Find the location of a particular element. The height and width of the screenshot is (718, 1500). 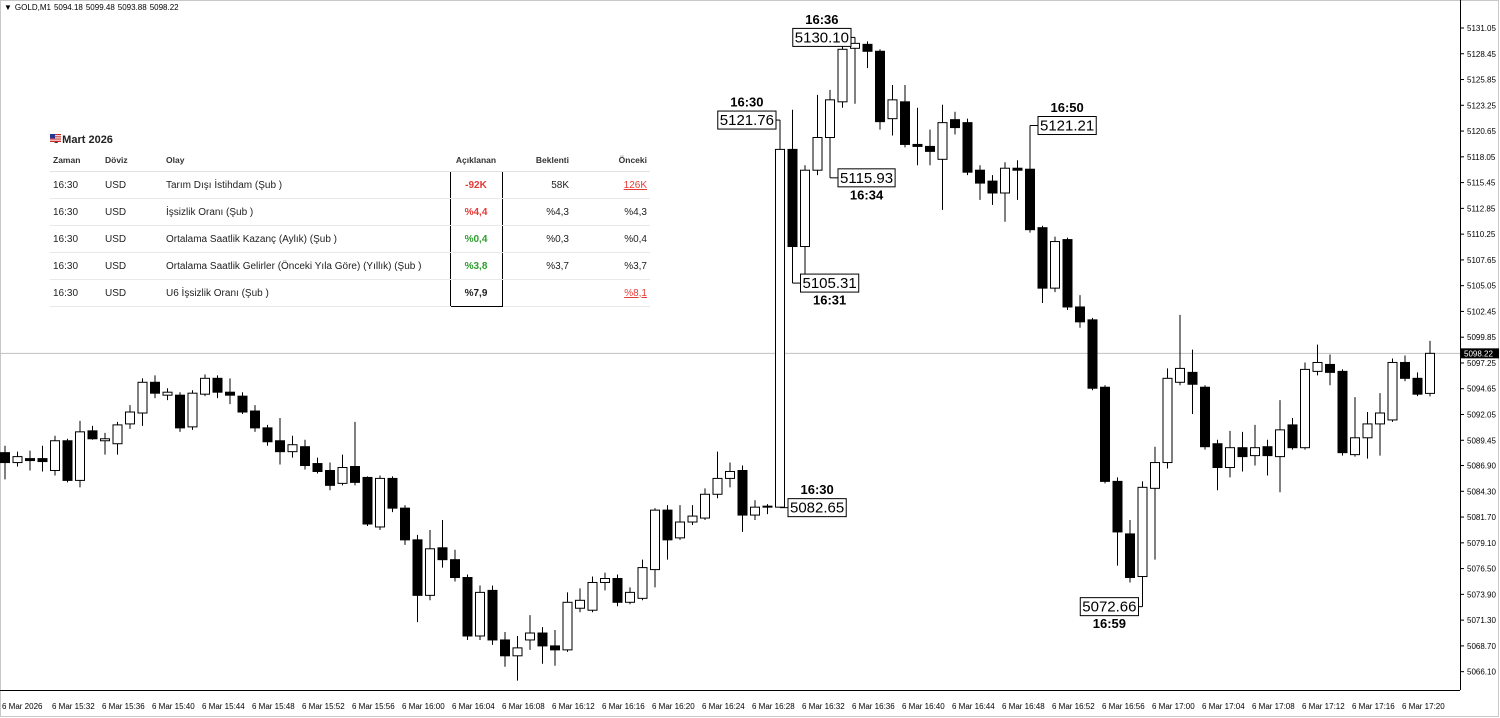

x-tick-label: 6 Mar 16:36 is located at coordinates (873, 706).